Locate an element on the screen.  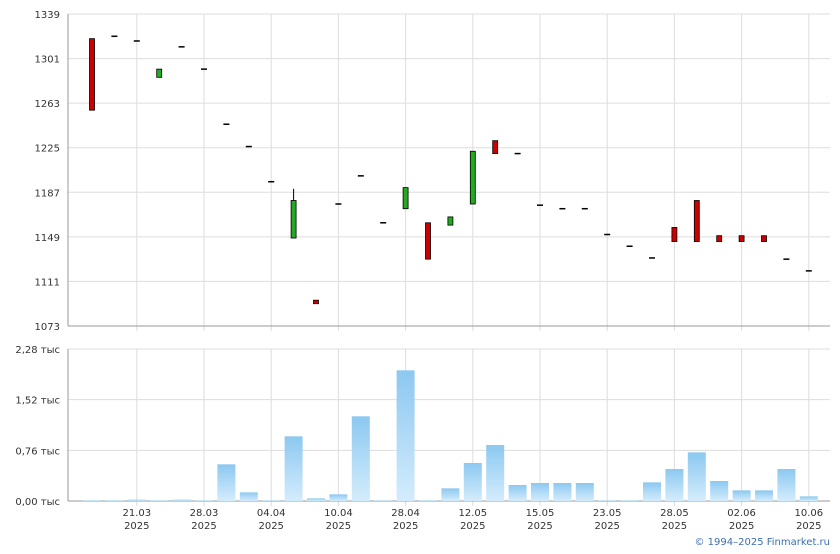
y-tick-label: 1111 is located at coordinates (47, 282).